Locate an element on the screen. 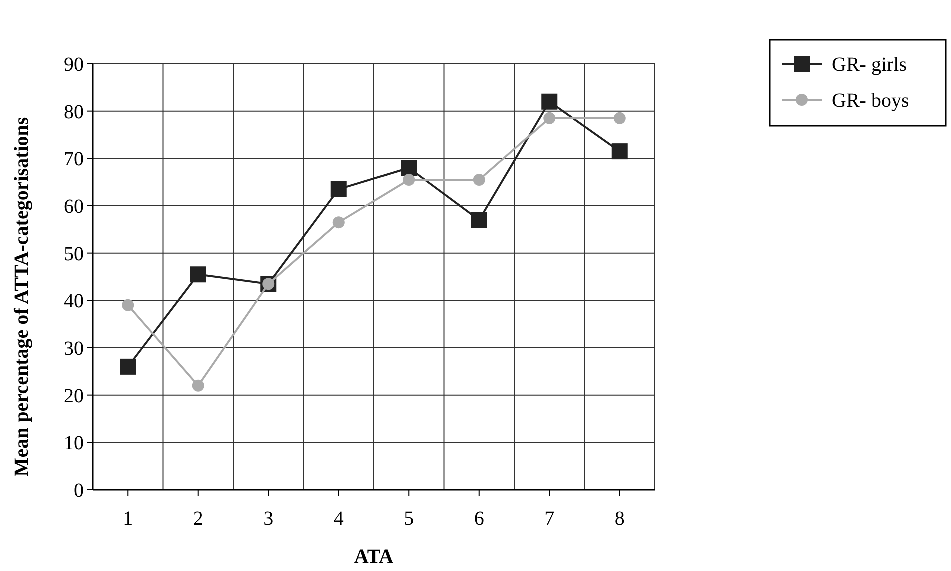  x-tick-label: 7 is located at coordinates (549, 519).